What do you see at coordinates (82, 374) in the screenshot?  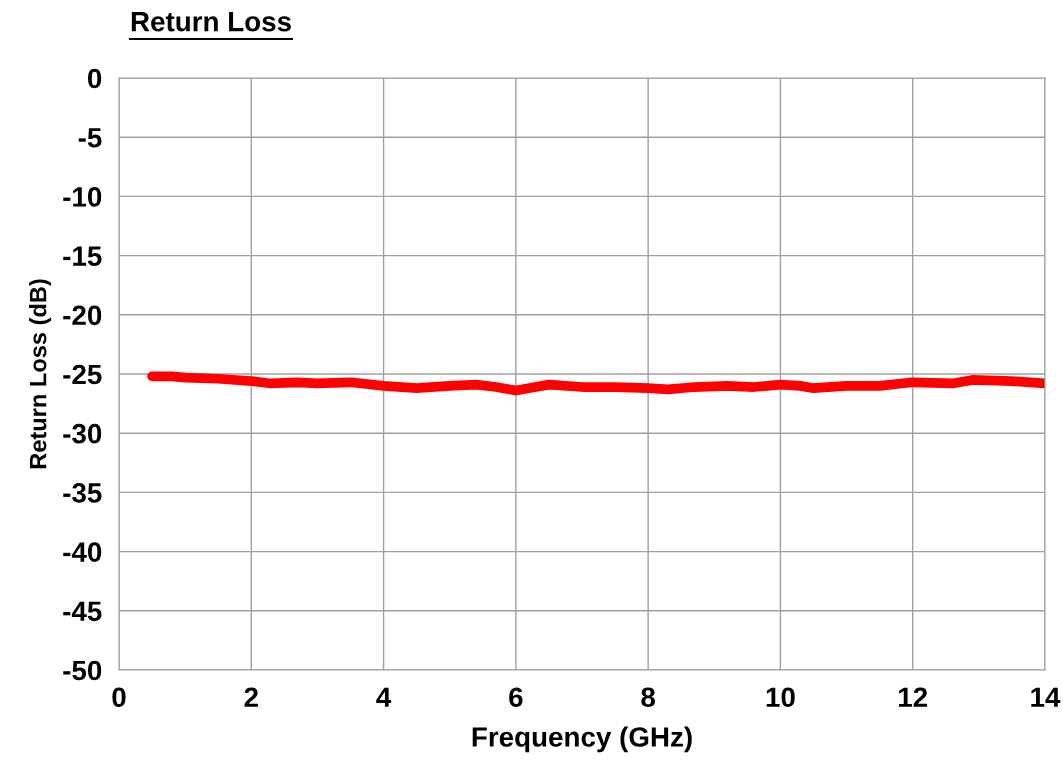 I see `y-tick-label: -25` at bounding box center [82, 374].